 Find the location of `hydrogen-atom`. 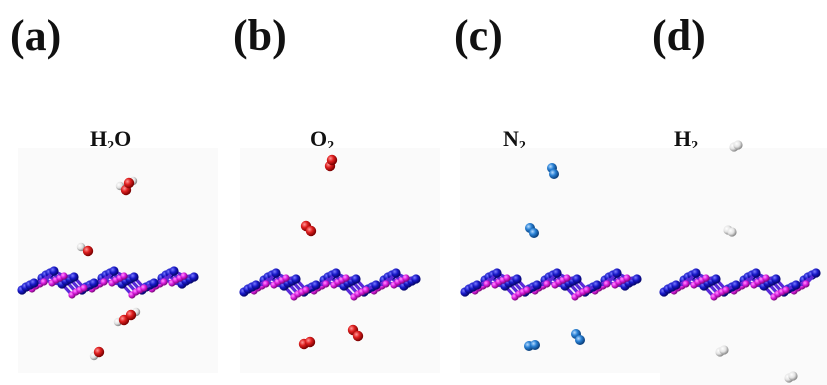

hydrogen-atom is located at coordinates (81, 247).